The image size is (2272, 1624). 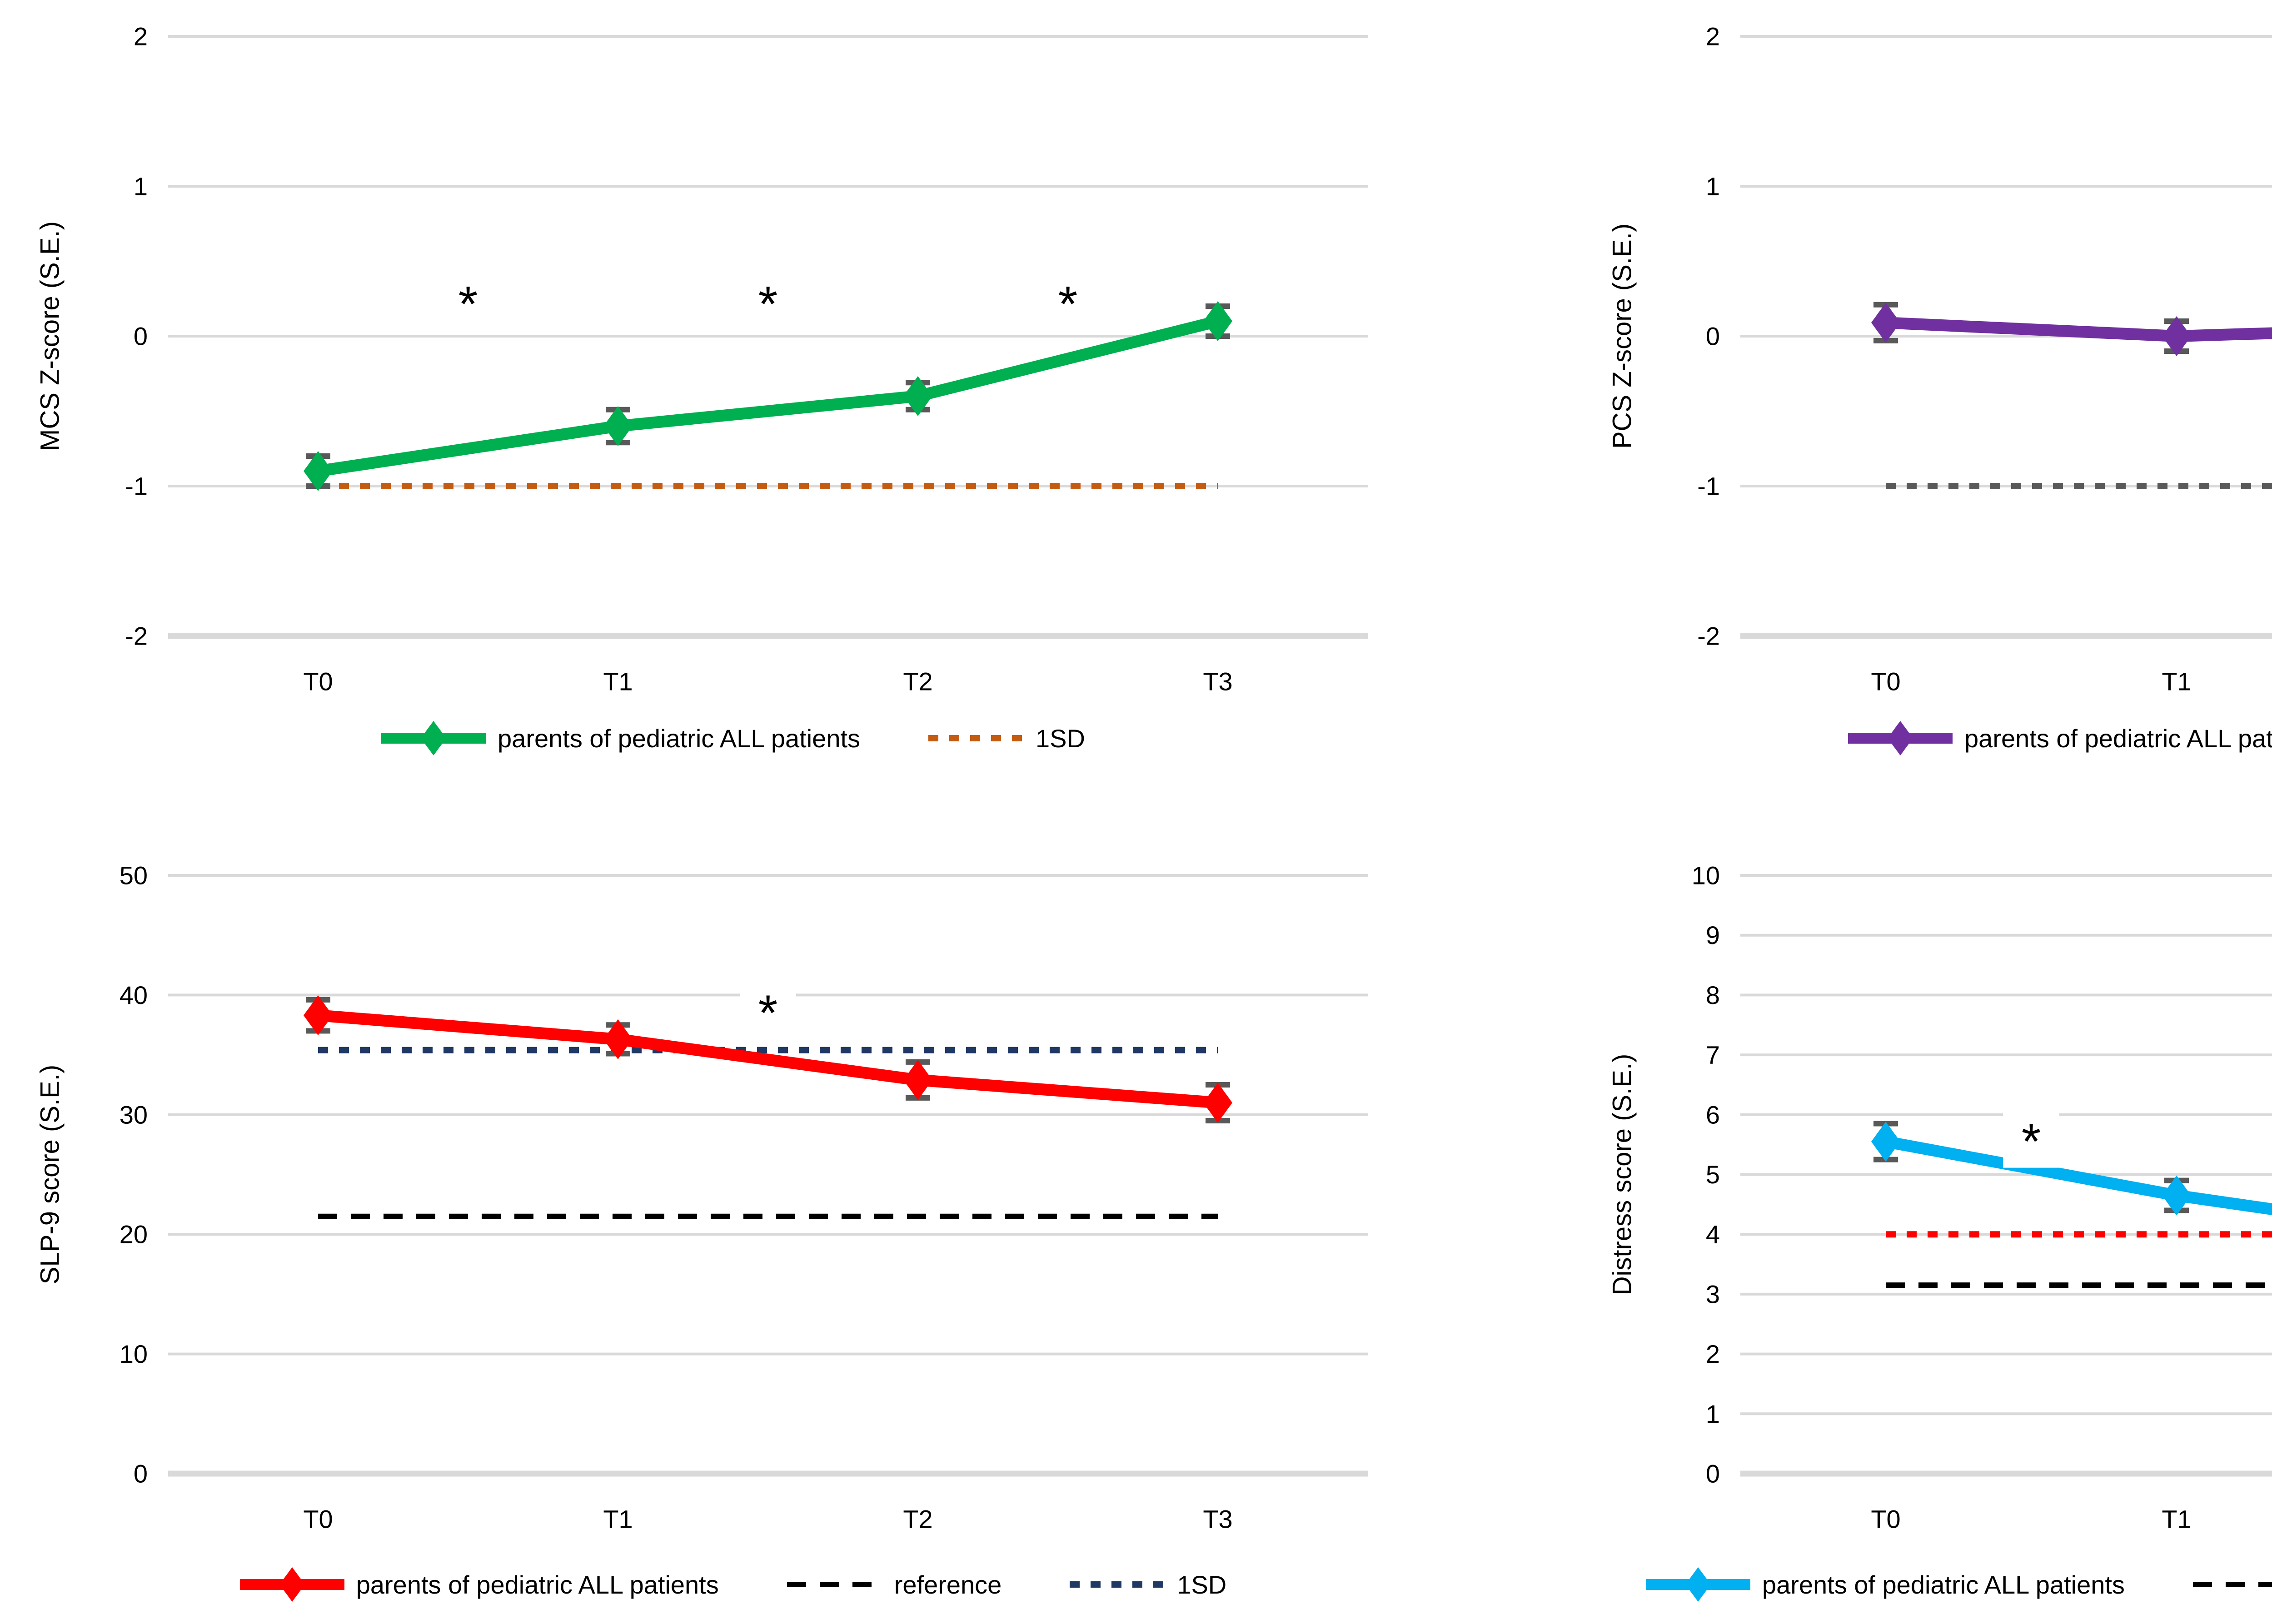 What do you see at coordinates (1622, 336) in the screenshot?
I see `y-axis-title: PCS Z-score (S.E.)` at bounding box center [1622, 336].